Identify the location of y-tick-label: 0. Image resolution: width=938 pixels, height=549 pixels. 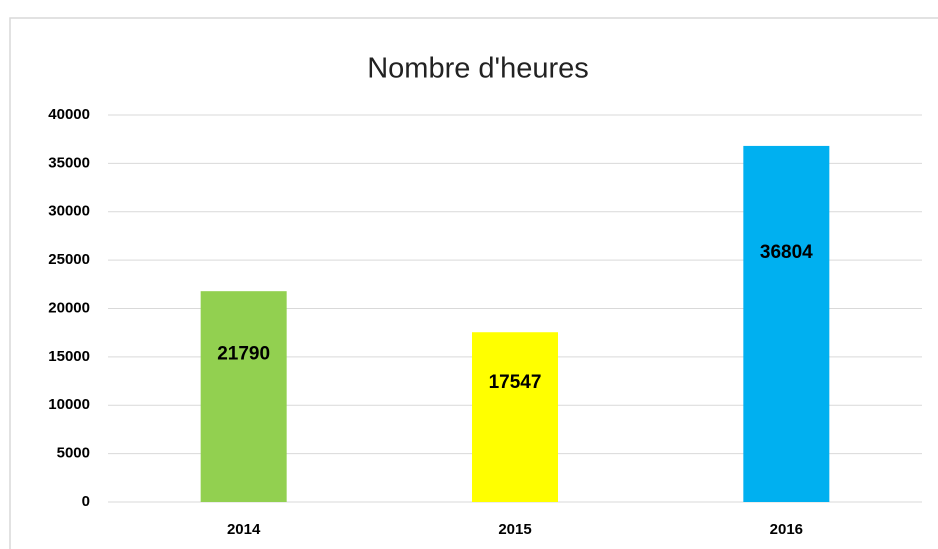
(86, 501).